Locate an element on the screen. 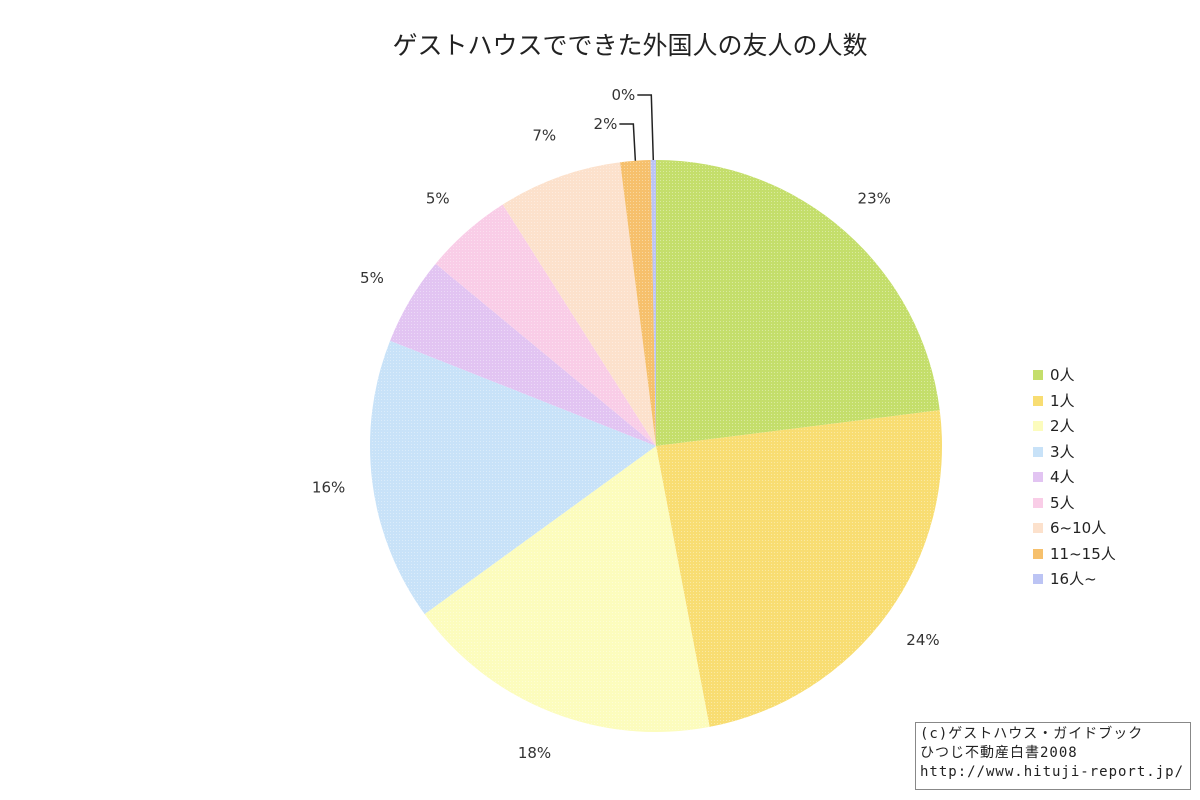  legend-label: 6~10人 is located at coordinates (1078, 528).